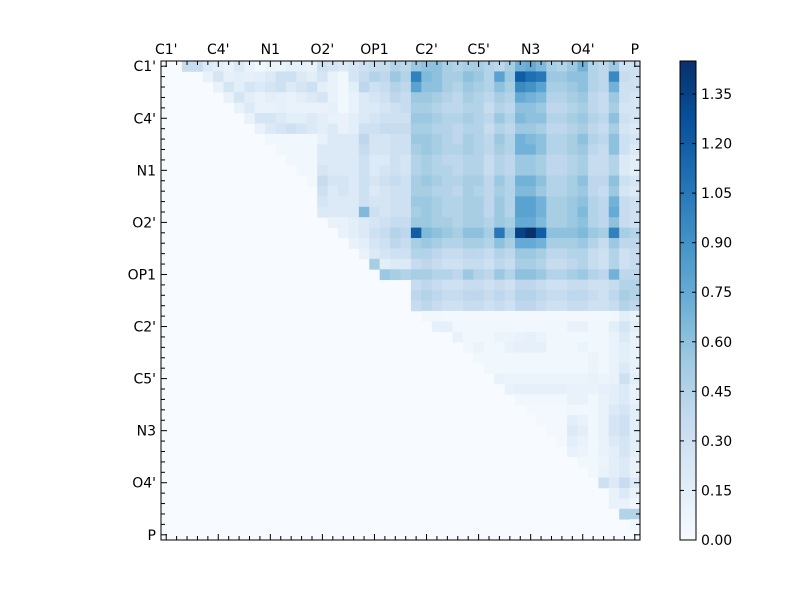 This screenshot has width=800, height=600. What do you see at coordinates (706, 318) in the screenshot?
I see `colorbar-ticks: 0.00 0.15 0.30 0.45 0.60 0.75 0.90 1.05 1.20 1.35` at bounding box center [706, 318].